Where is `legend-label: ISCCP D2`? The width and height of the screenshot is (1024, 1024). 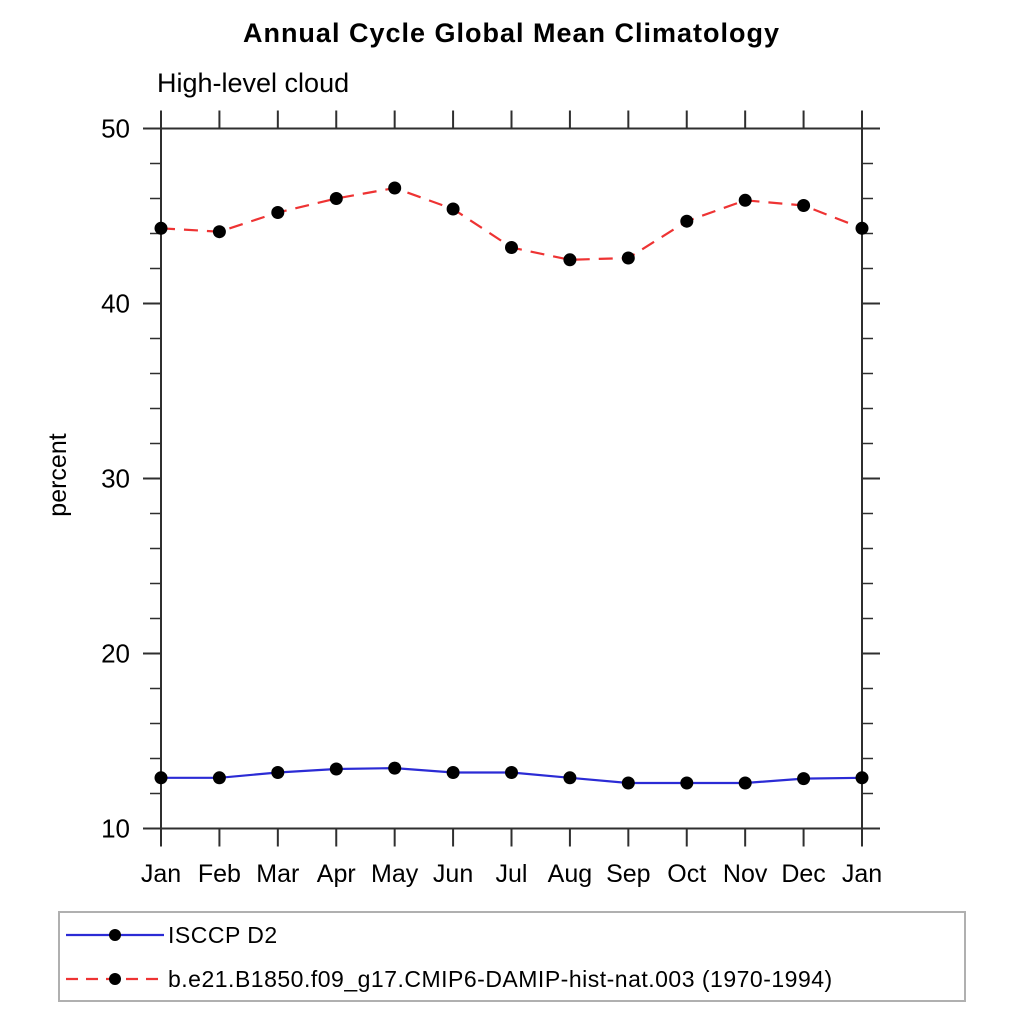 legend-label: ISCCP D2 is located at coordinates (223, 934).